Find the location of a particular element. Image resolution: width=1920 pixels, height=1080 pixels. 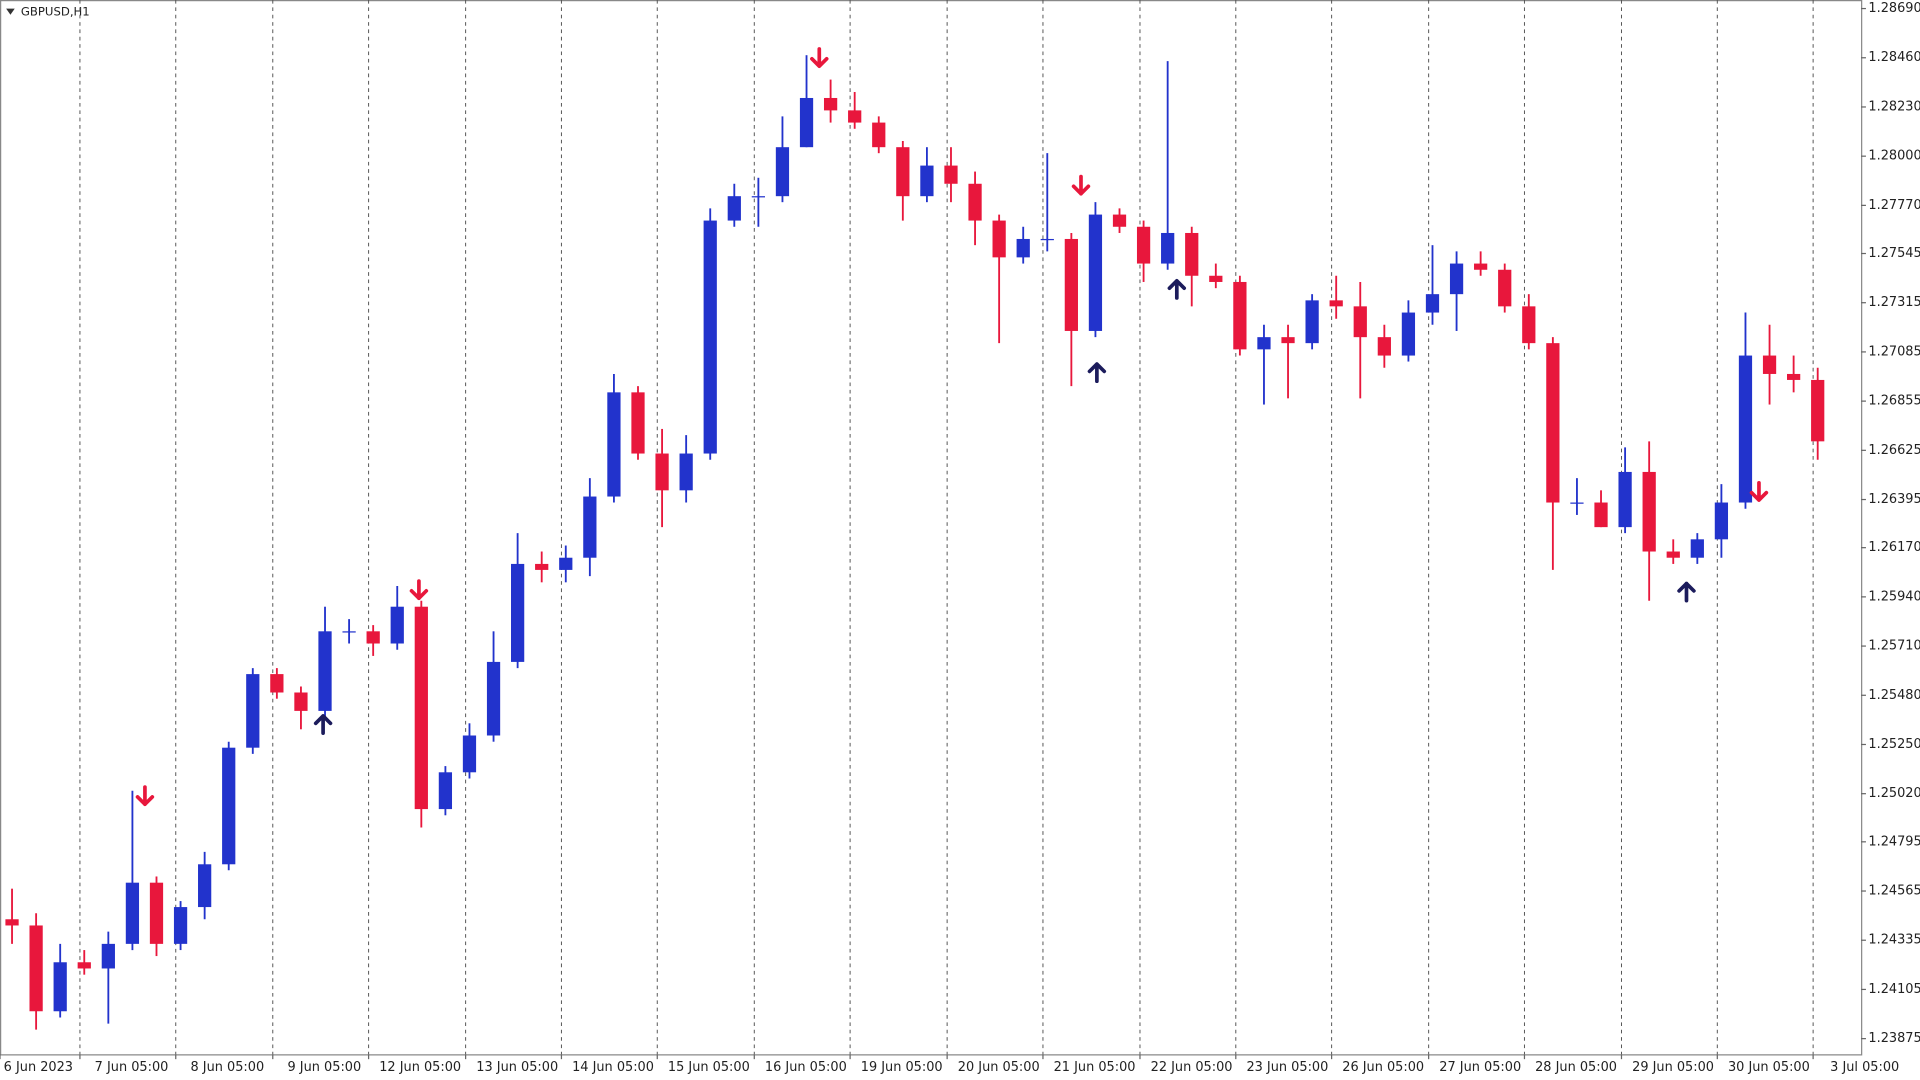

y-tick-label: 1.24105 is located at coordinates (1894, 989).